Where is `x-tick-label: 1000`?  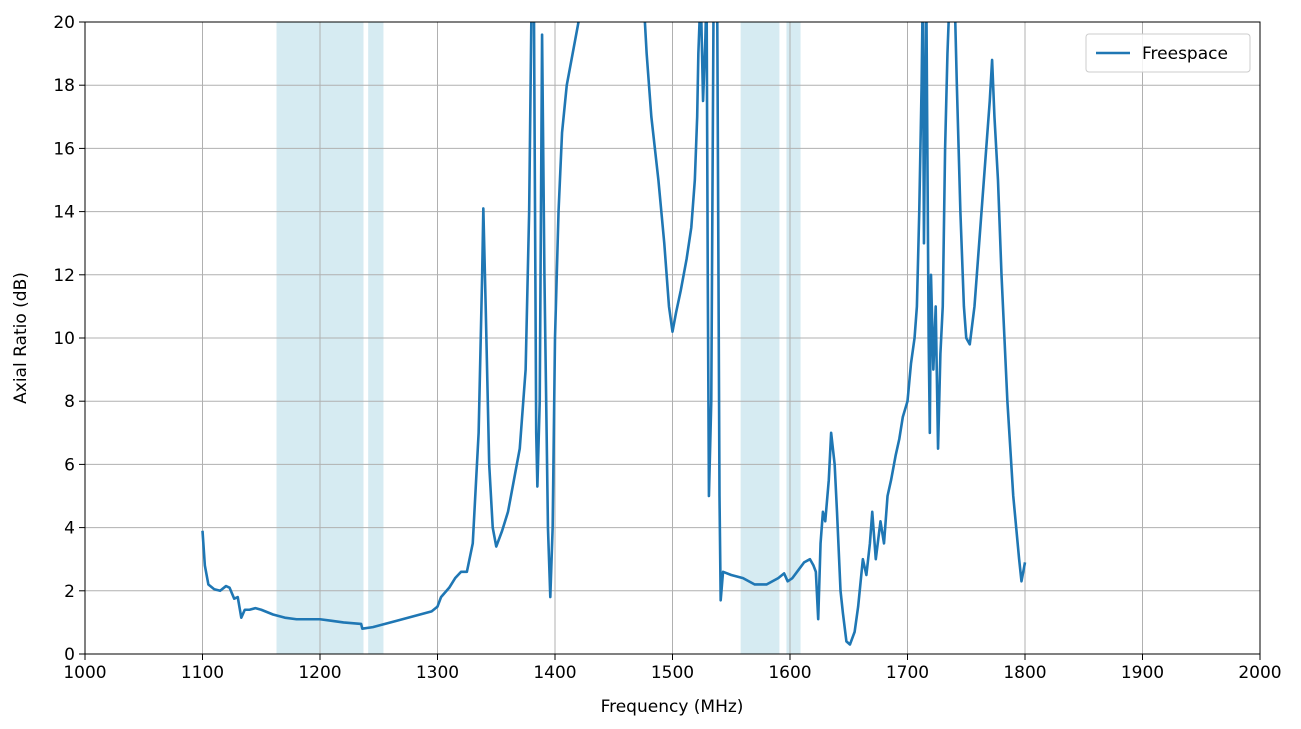
x-tick-label: 1000 is located at coordinates (84, 673).